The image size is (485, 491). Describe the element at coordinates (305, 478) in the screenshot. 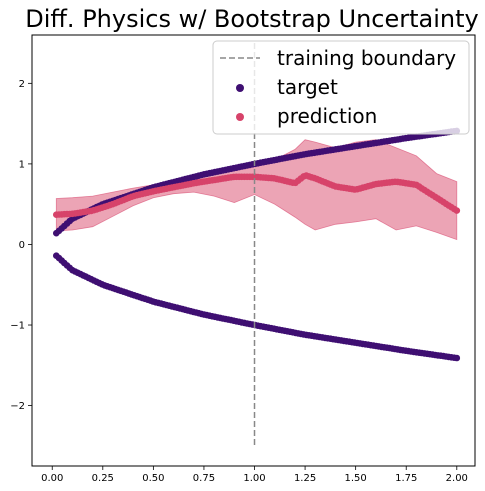

I see `x-tick-label: 1.25` at that location.